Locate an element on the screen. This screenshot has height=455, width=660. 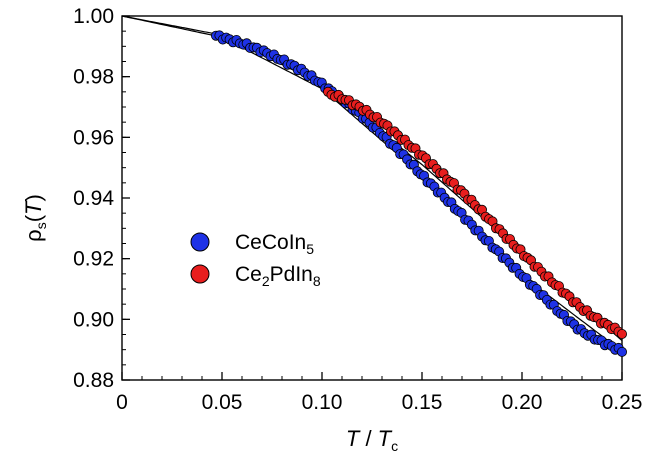
y-tick-label: 0.88 is located at coordinates (93, 380).